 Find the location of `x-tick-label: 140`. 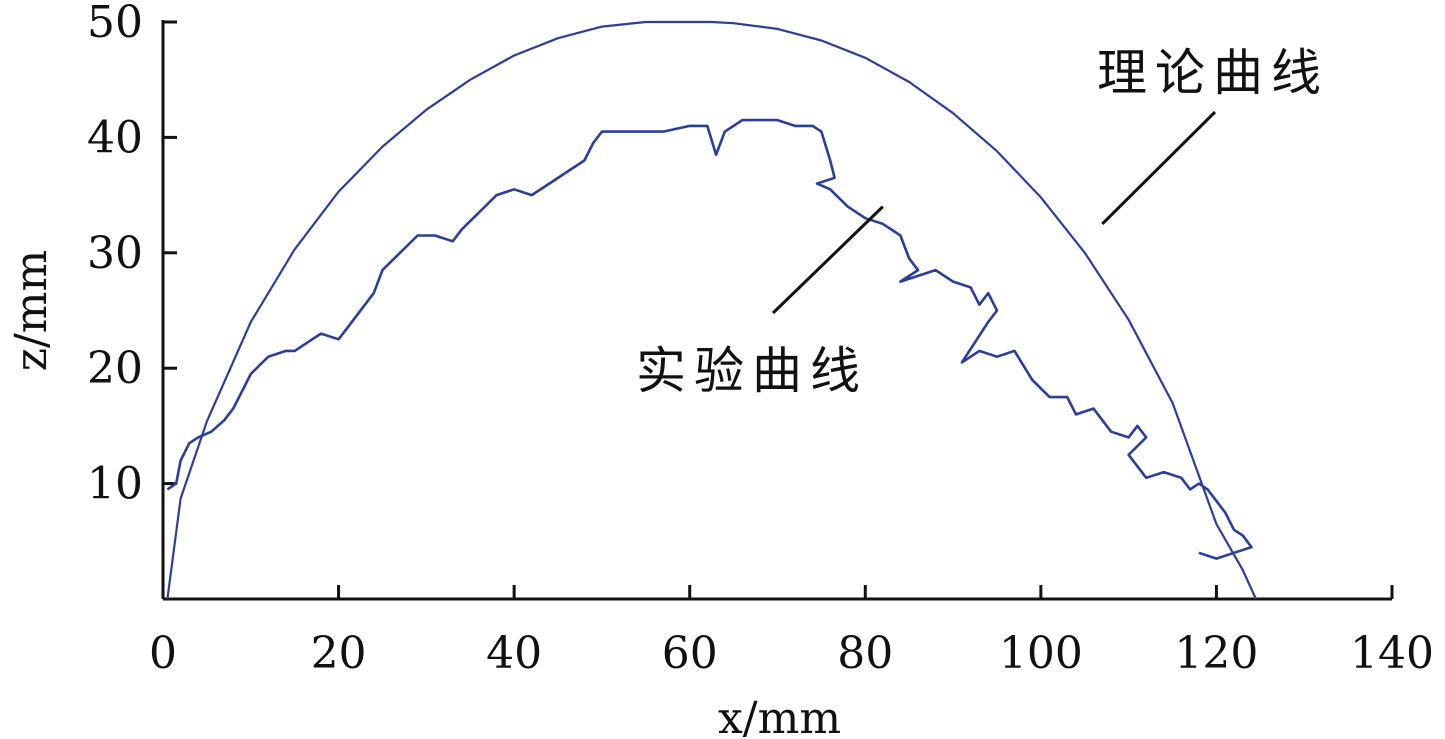

x-tick-label: 140 is located at coordinates (1392, 653).